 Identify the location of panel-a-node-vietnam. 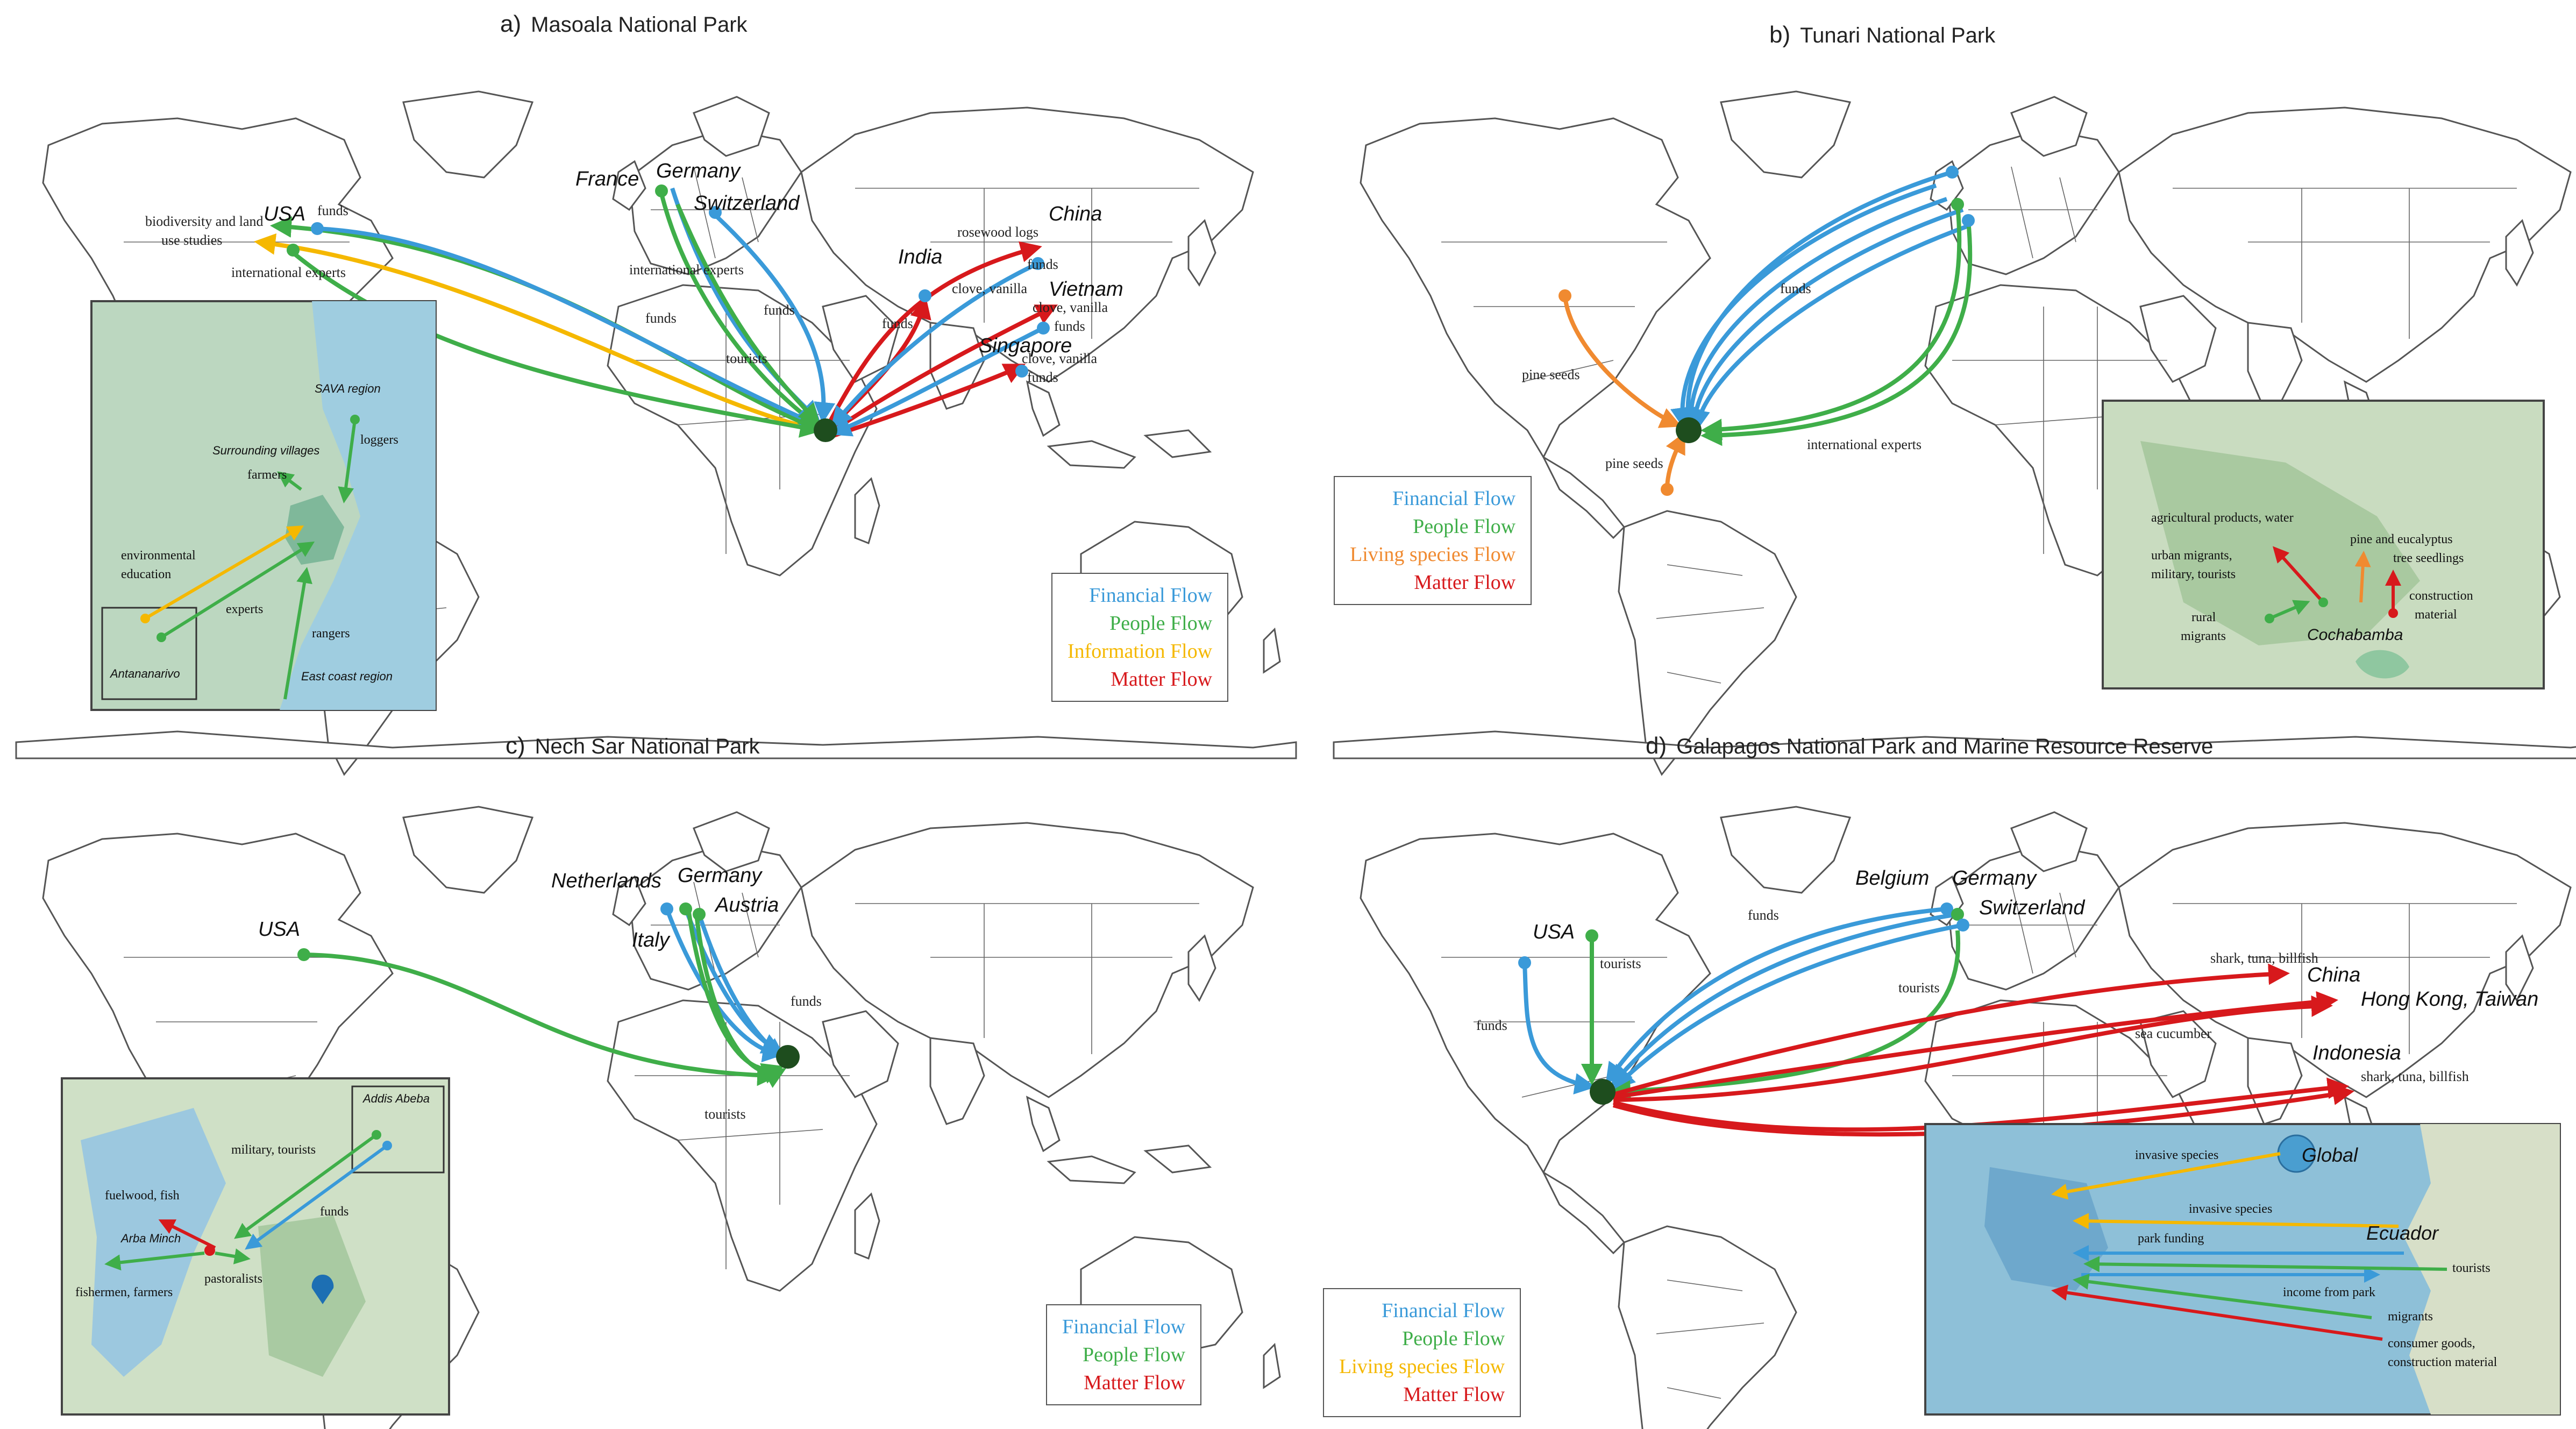
(1043, 328).